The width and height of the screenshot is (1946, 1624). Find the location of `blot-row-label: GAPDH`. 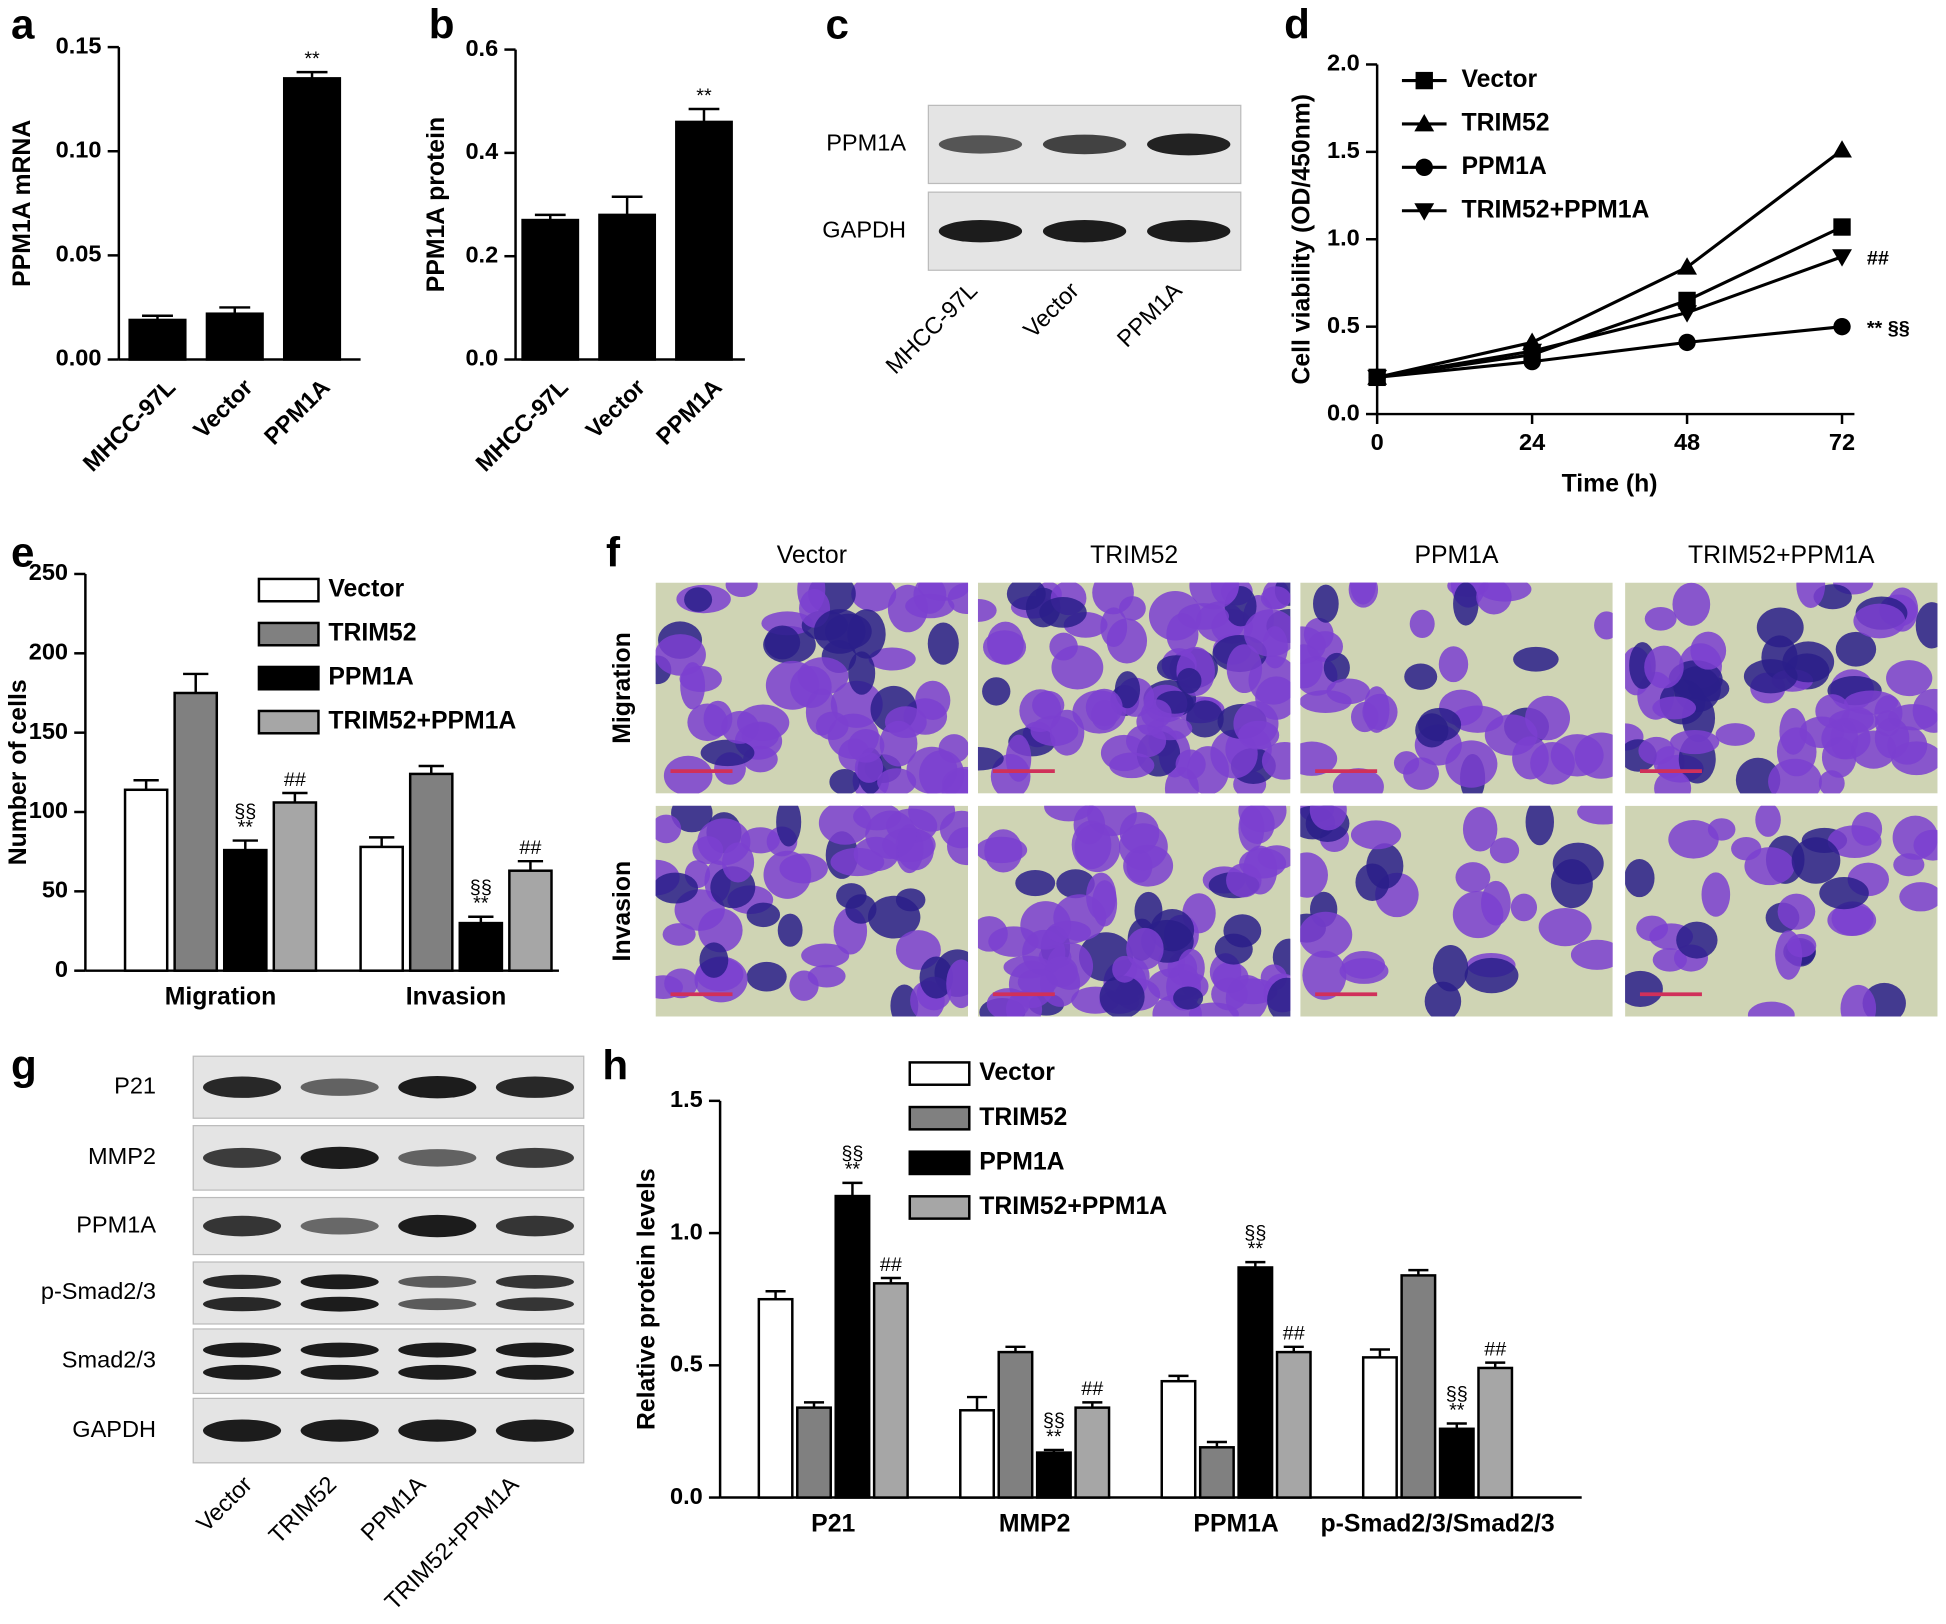

blot-row-label: GAPDH is located at coordinates (114, 1429).